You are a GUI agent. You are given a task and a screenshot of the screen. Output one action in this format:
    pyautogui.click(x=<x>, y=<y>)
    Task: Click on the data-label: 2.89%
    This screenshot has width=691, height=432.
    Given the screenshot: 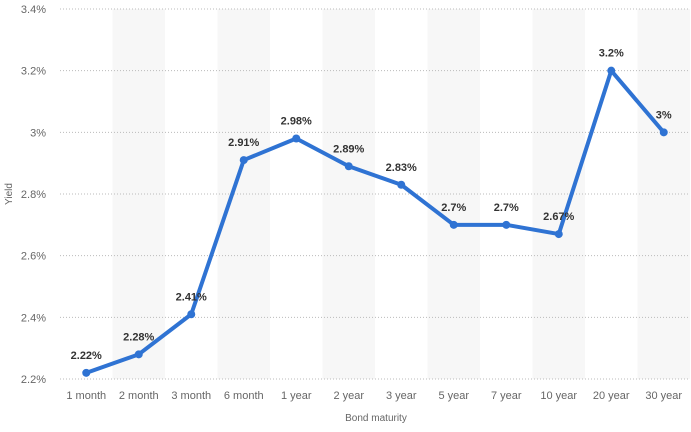 What is the action you would take?
    pyautogui.click(x=348, y=149)
    